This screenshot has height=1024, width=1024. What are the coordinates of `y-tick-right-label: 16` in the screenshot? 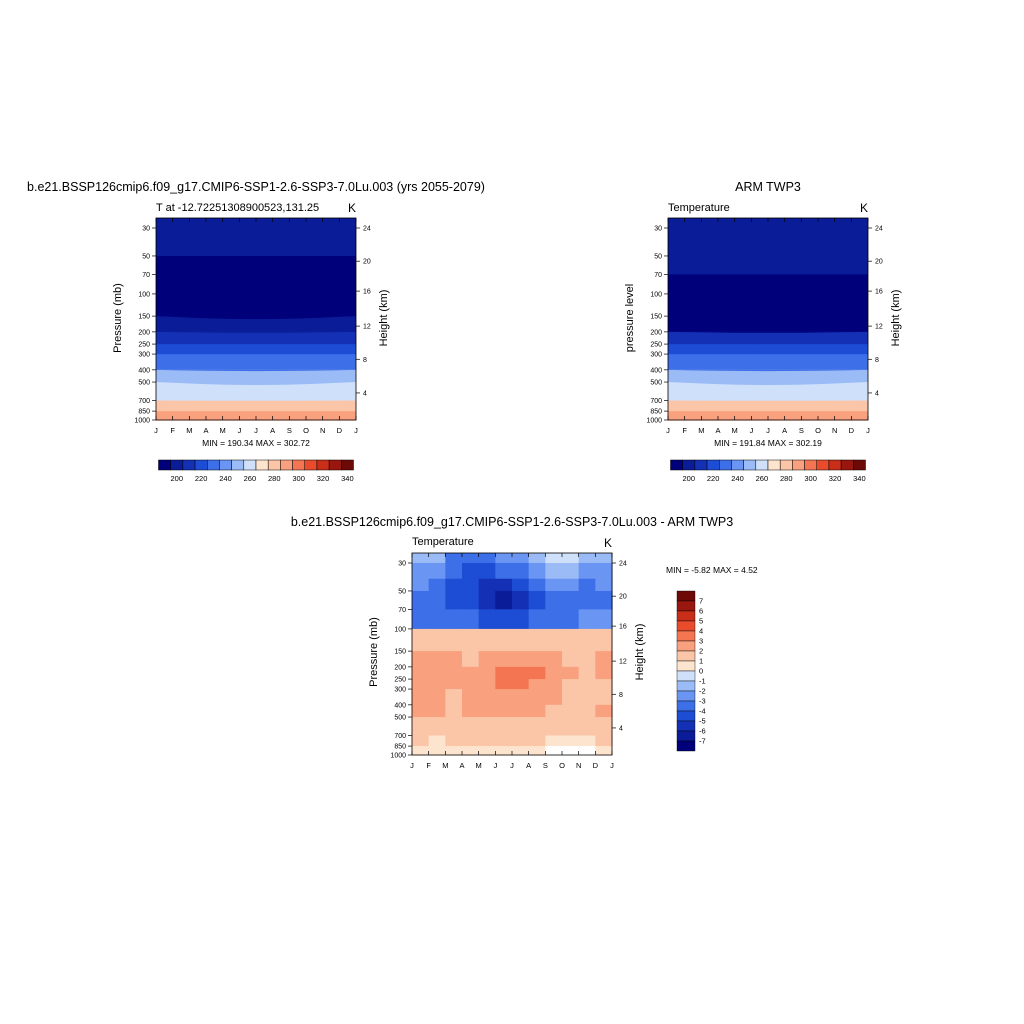 It's located at (623, 627).